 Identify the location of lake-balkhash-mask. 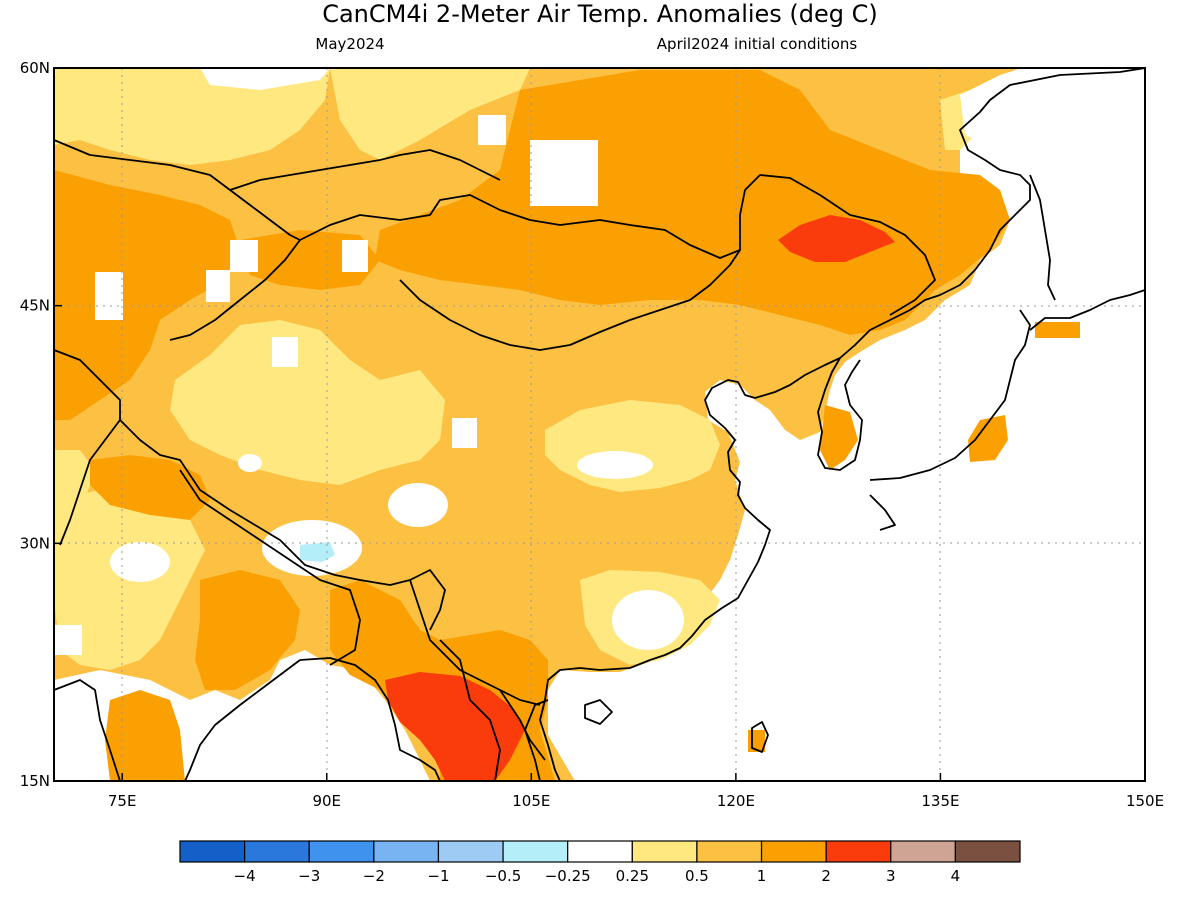
(109, 296).